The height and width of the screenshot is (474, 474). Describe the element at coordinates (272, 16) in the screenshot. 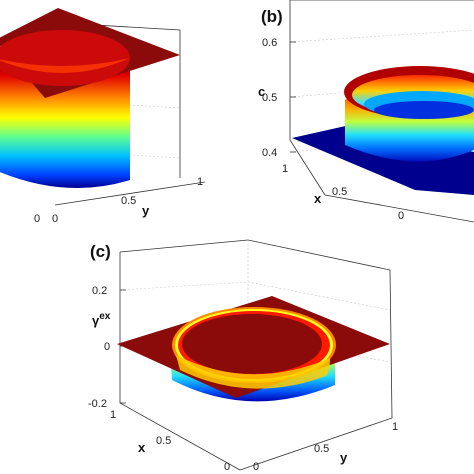

I see `panel-label-b: (b)` at that location.